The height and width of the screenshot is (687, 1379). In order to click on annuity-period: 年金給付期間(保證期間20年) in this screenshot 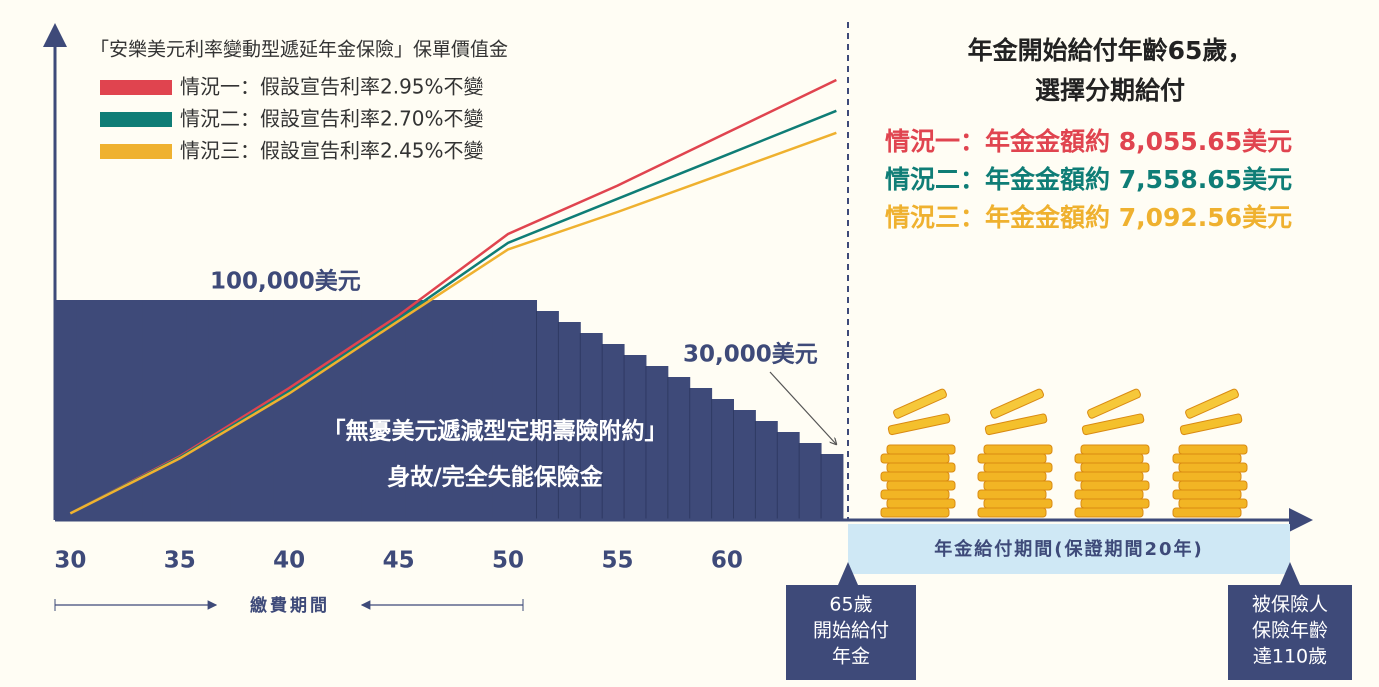, I will do `click(1069, 549)`.